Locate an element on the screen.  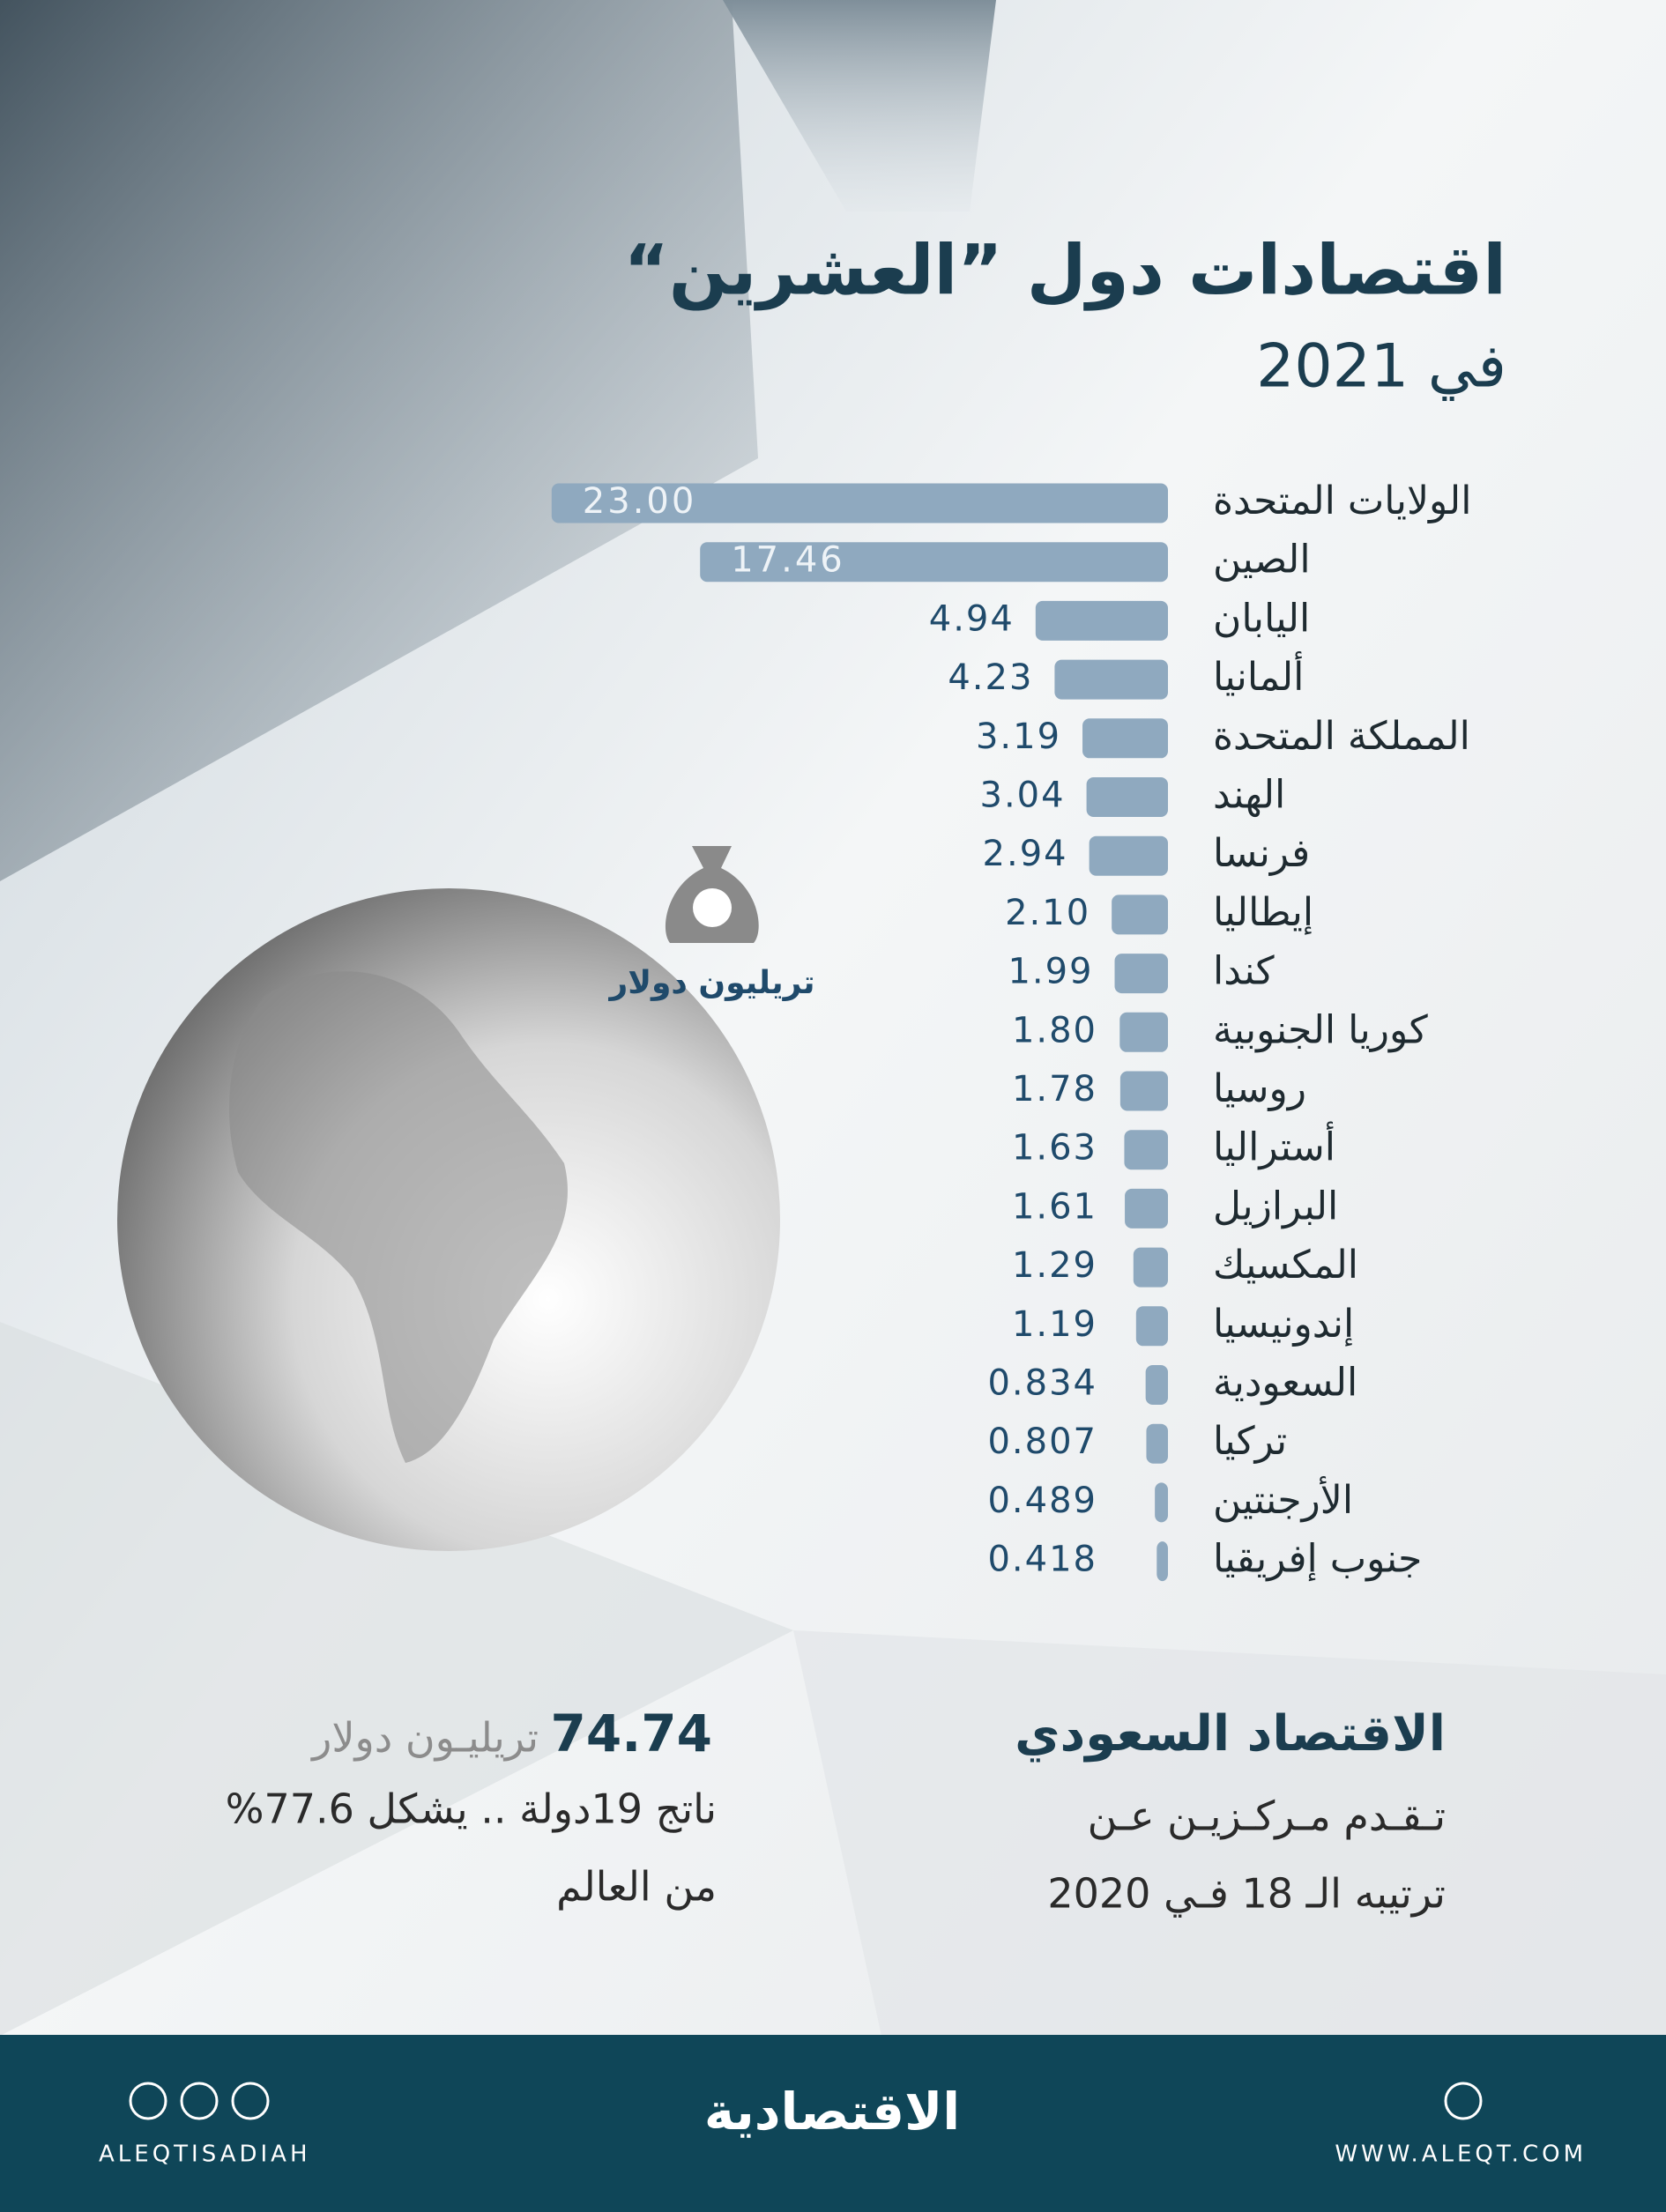
globe-continent is located at coordinates (399, 1217).